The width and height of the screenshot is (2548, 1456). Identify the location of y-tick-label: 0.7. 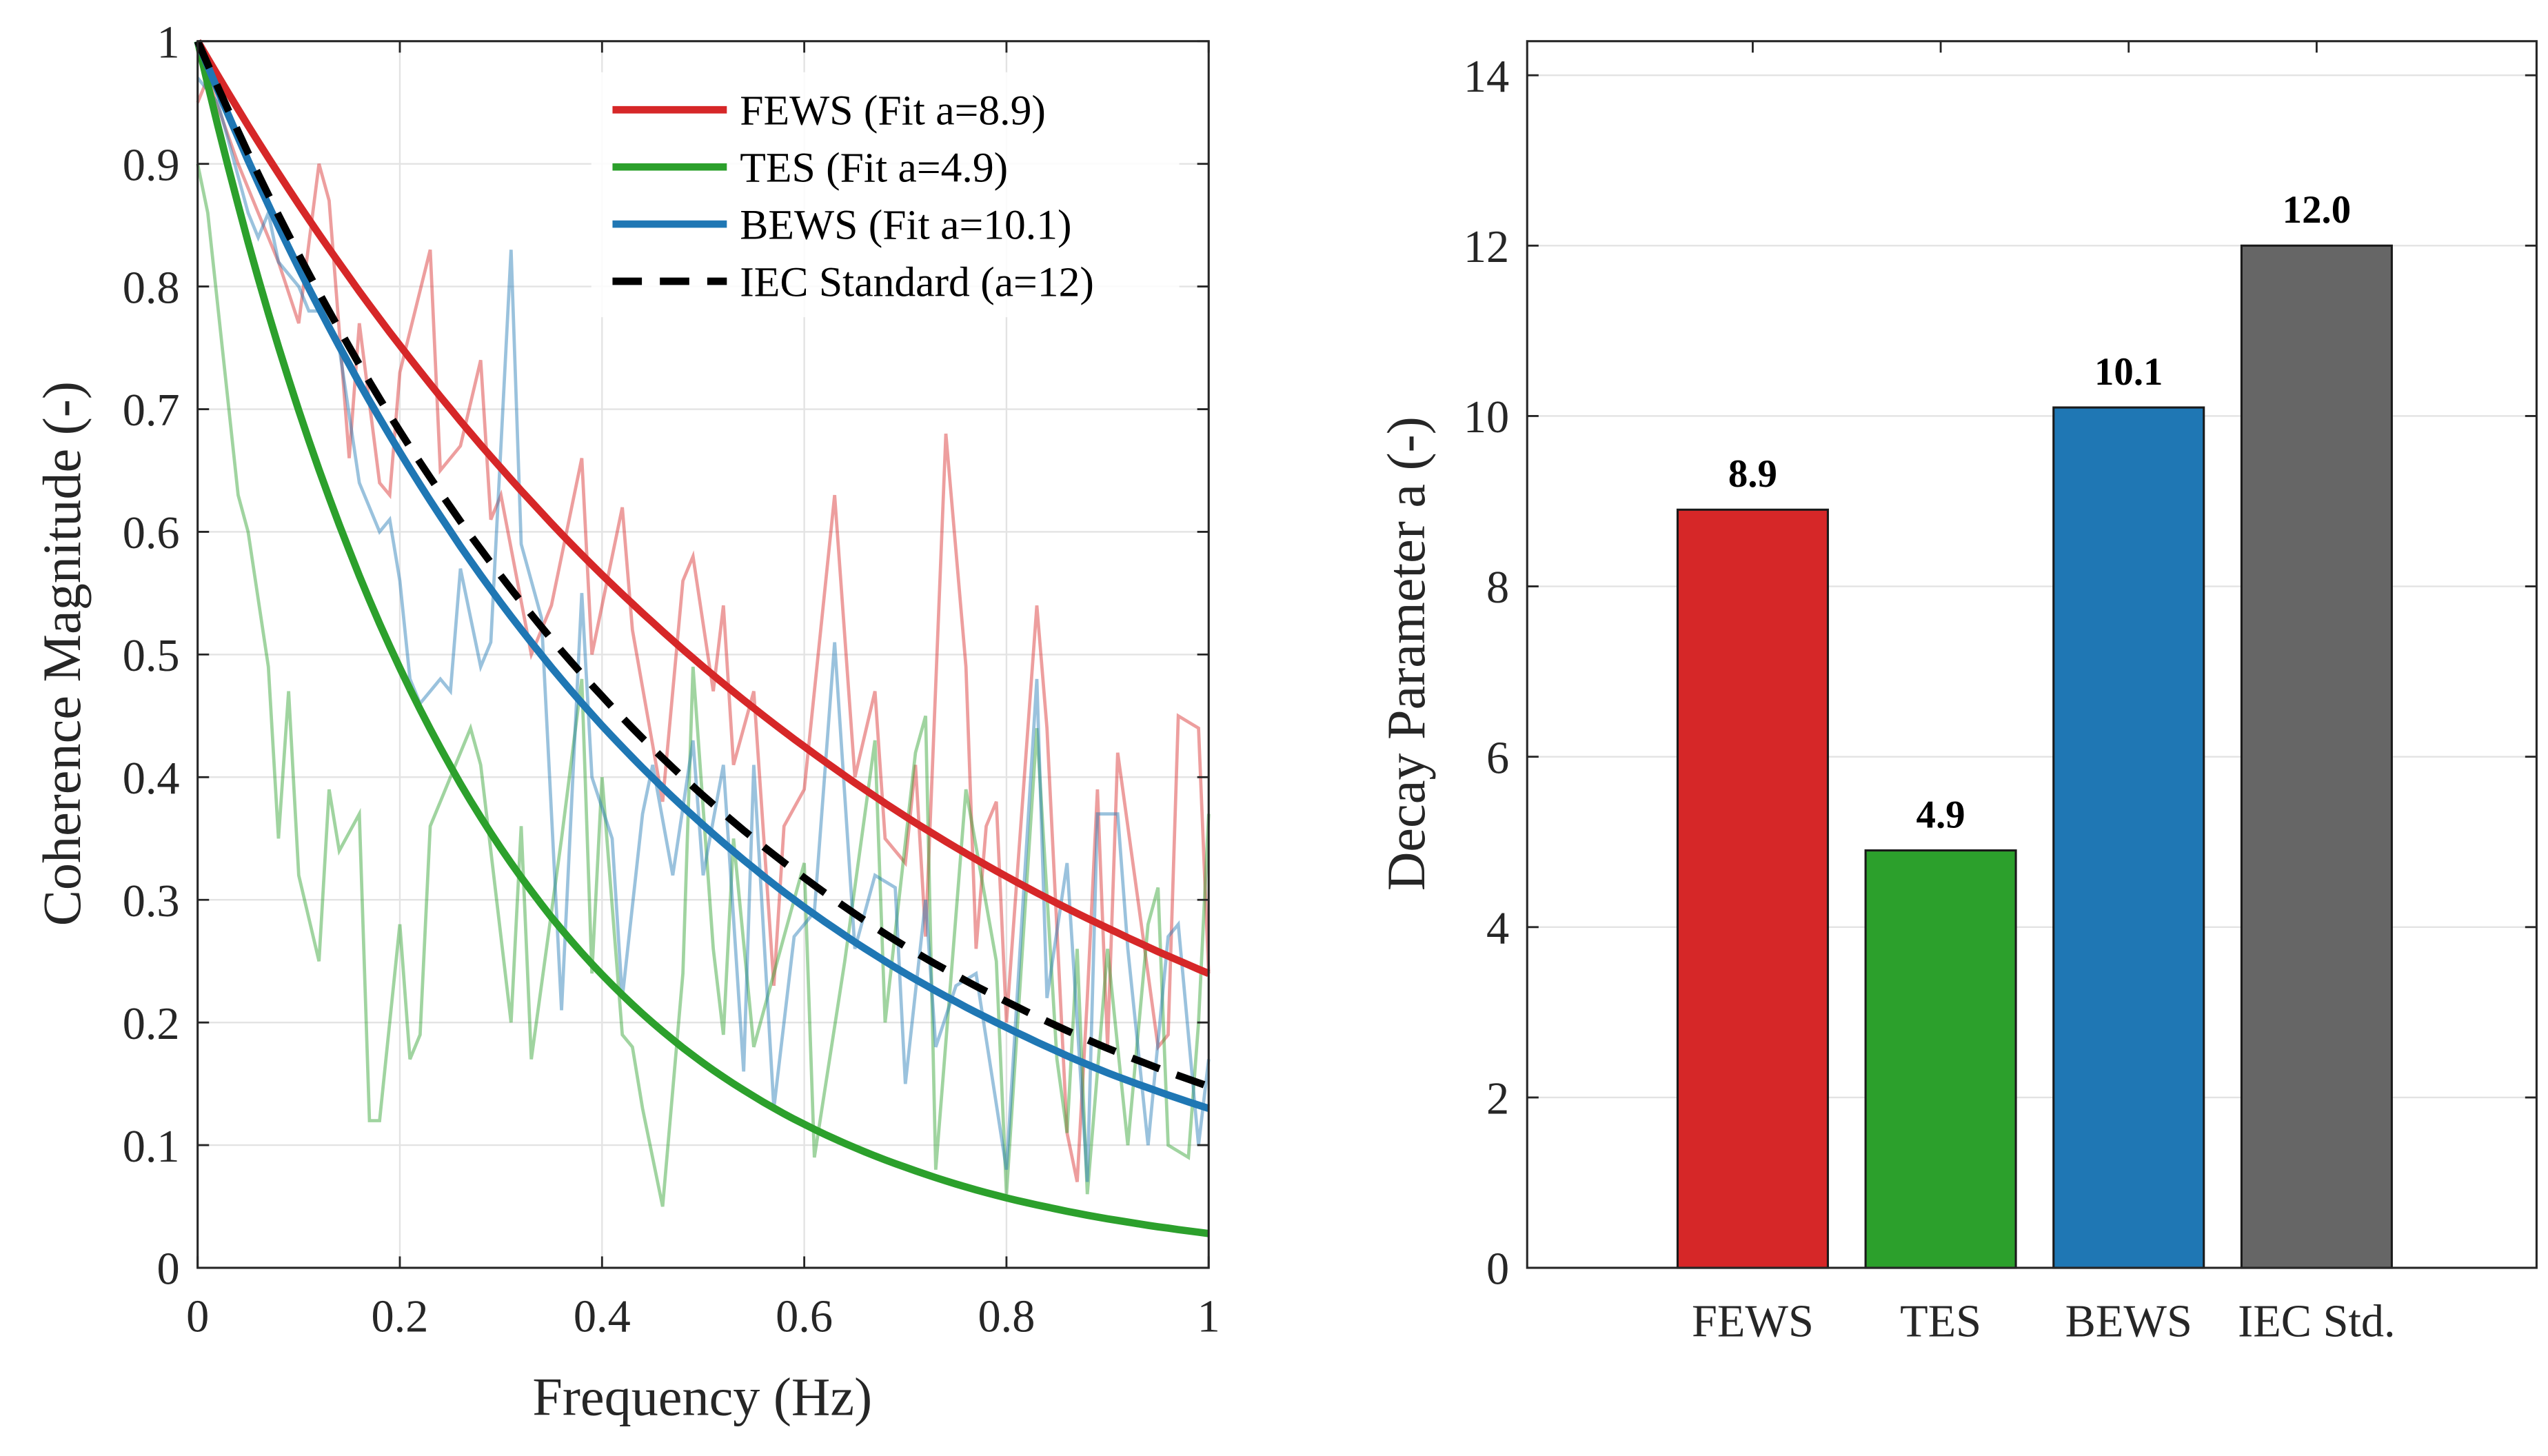
(151, 411).